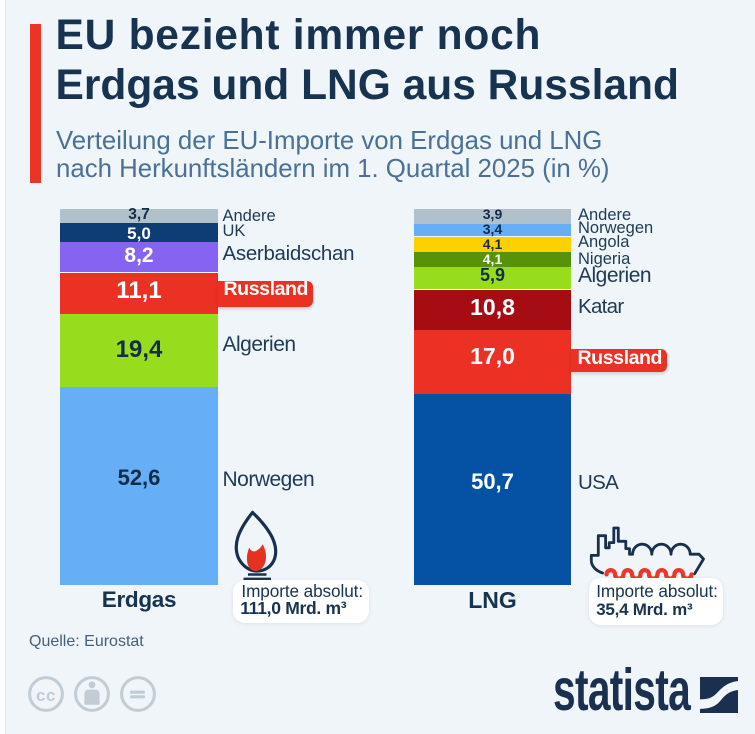  What do you see at coordinates (46, 695) in the screenshot?
I see `svg-text: cc` at bounding box center [46, 695].